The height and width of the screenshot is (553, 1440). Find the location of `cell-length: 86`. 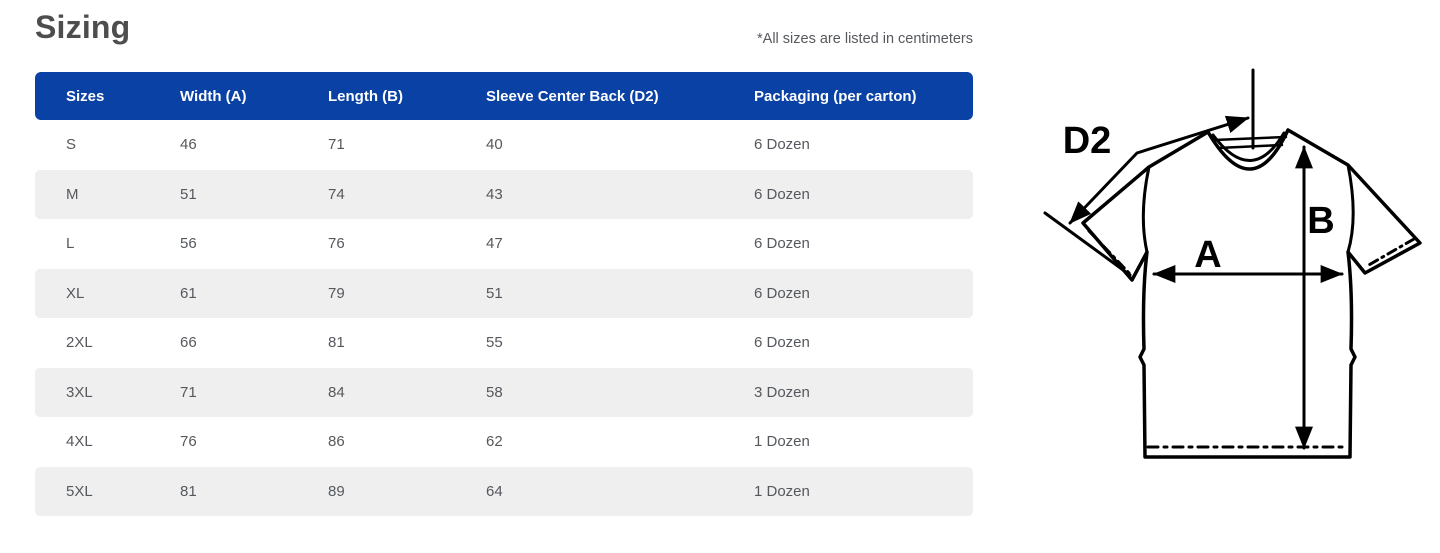

cell-length: 86 is located at coordinates (336, 442).